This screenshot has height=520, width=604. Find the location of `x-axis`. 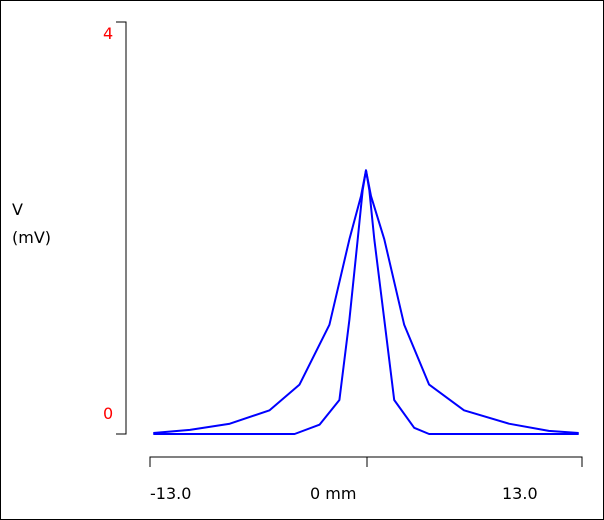

x-axis is located at coordinates (366, 461).